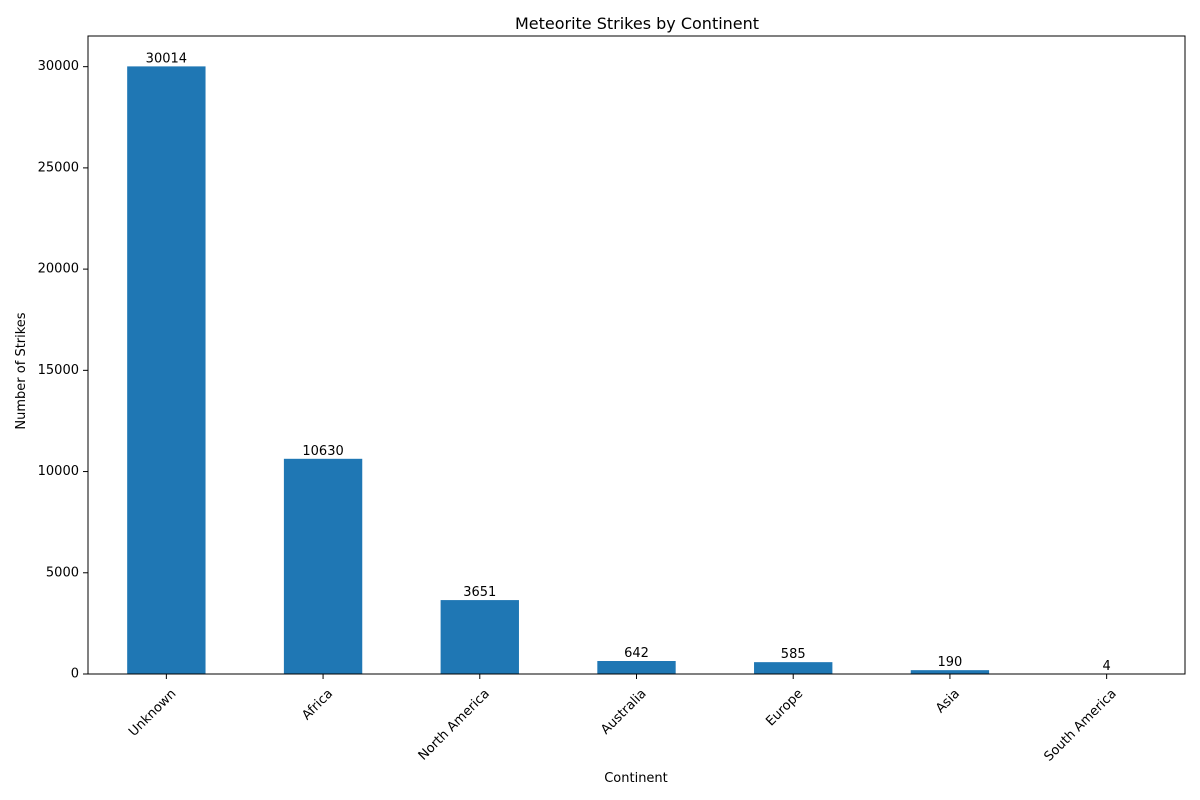 Image resolution: width=1200 pixels, height=800 pixels. Describe the element at coordinates (636, 778) in the screenshot. I see `x-axis-label: Continent` at that location.